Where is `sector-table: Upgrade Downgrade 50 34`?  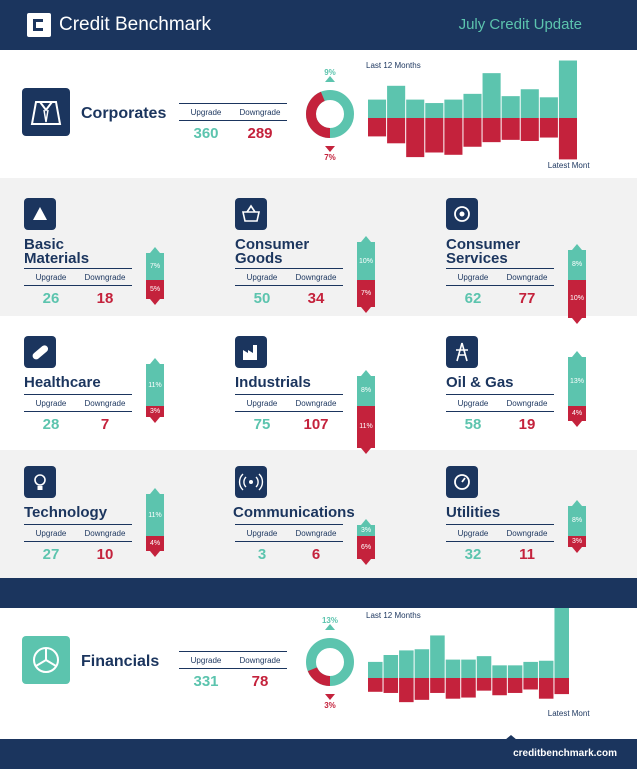
sector-table: Upgrade Downgrade 50 34 is located at coordinates (289, 287).